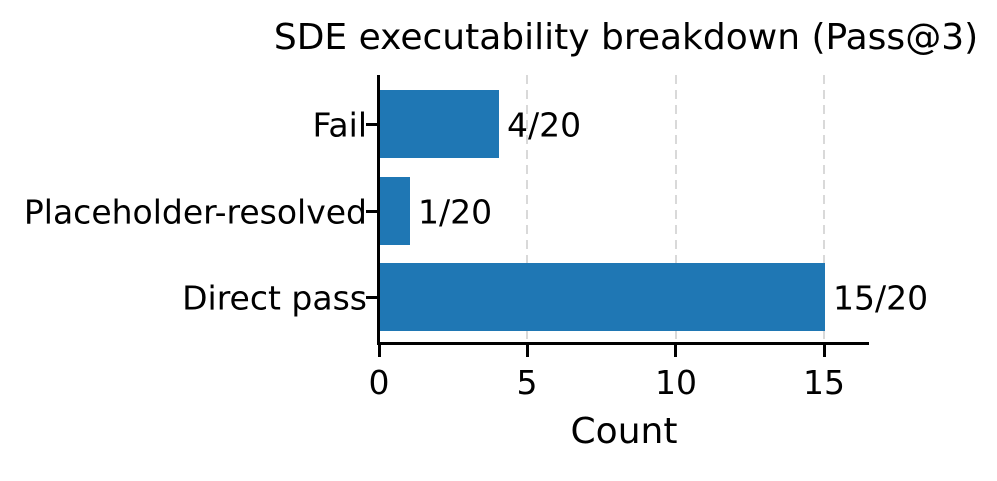 Image resolution: width=997 pixels, height=481 pixels. Describe the element at coordinates (372, 124) in the screenshot. I see `y-tick-fail` at that location.